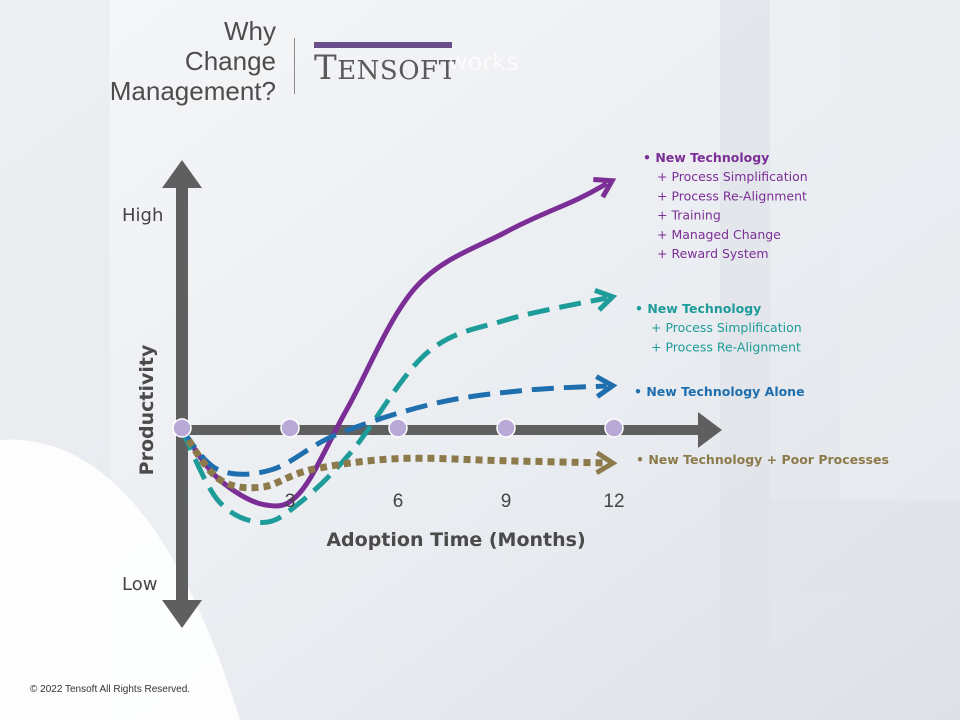  I want to click on logo-ghost-text: works, so click(483, 62).